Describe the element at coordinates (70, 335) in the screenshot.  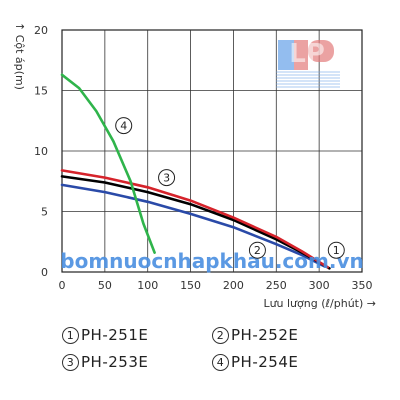
I see `legend-number: 1` at that location.